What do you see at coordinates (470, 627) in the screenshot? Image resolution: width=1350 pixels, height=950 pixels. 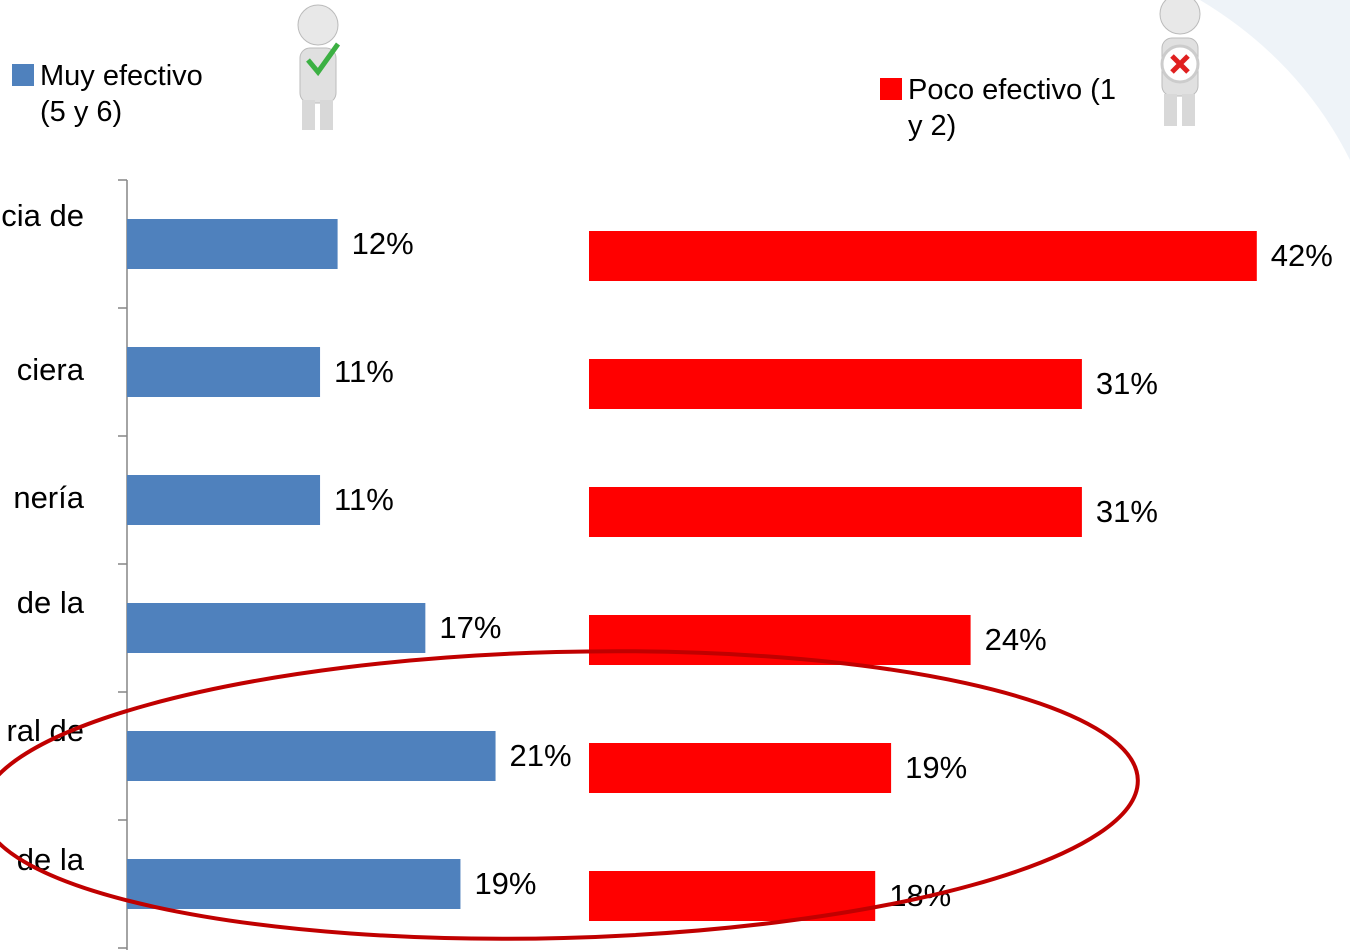 I see `value-label: 17%` at bounding box center [470, 627].